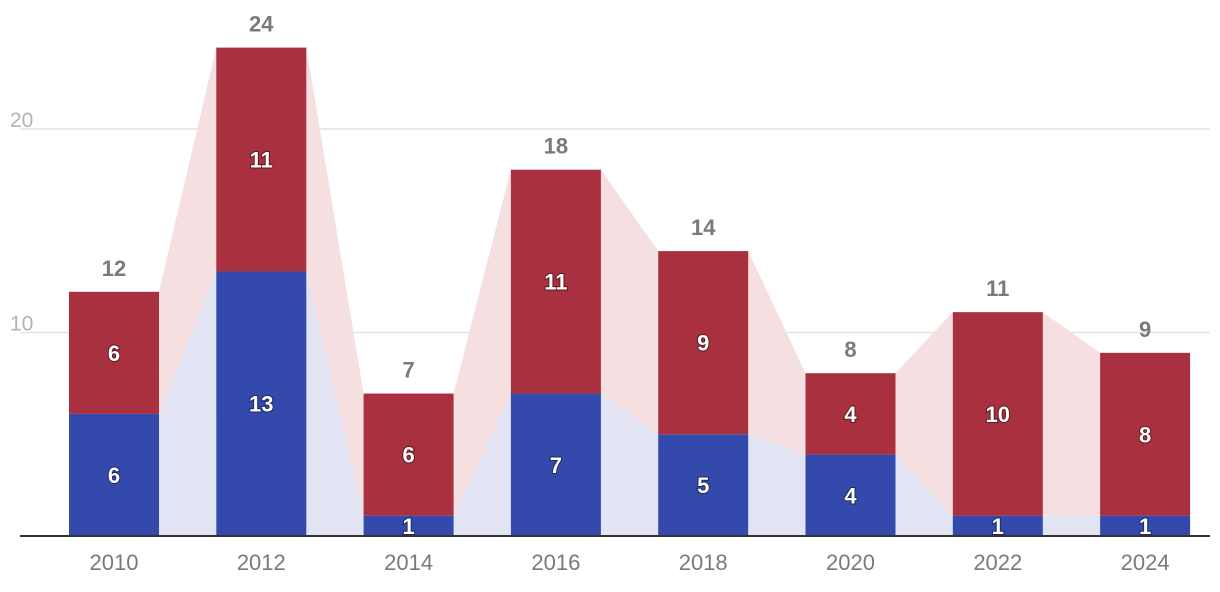  I want to click on x-tick-label: 2016, so click(555, 562).